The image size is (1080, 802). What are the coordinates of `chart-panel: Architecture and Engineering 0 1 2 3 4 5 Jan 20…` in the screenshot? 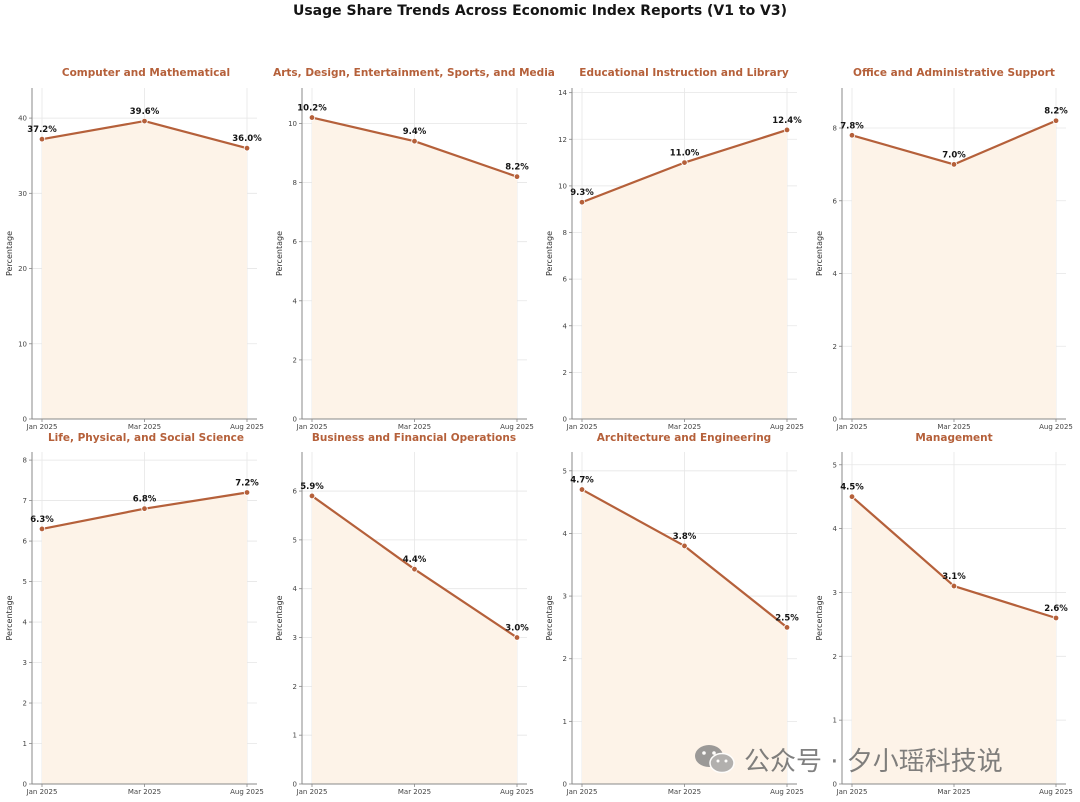 It's located at (674, 614).